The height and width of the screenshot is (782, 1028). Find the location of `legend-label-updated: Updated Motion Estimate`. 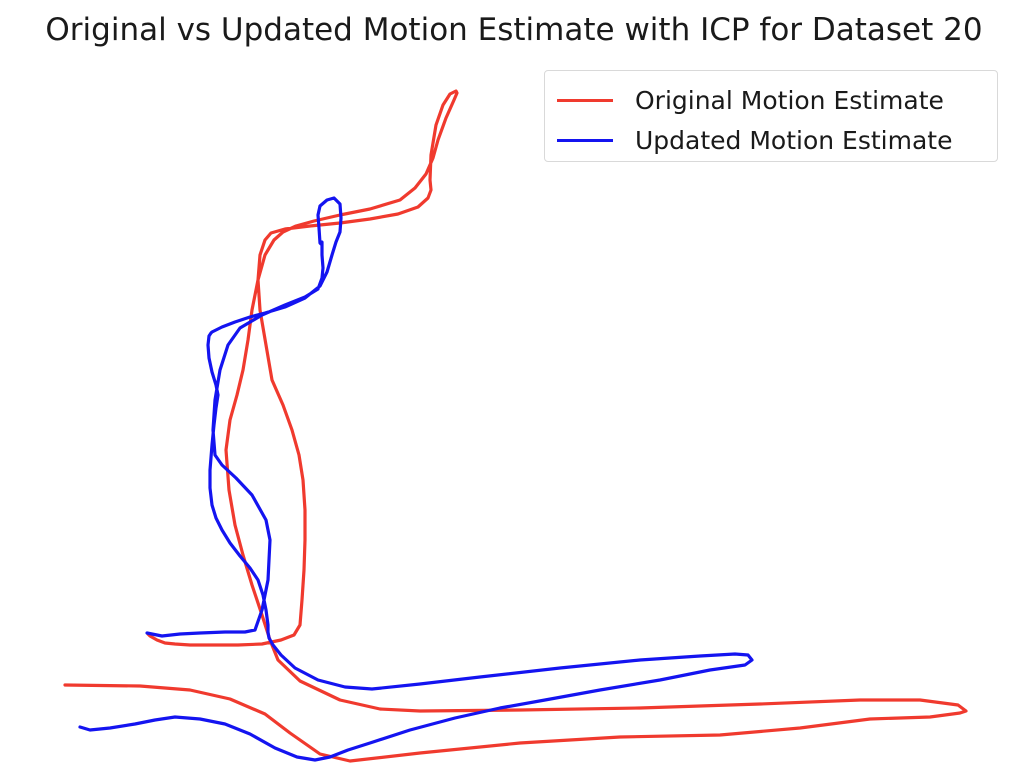

legend-label-updated: Updated Motion Estimate is located at coordinates (794, 140).